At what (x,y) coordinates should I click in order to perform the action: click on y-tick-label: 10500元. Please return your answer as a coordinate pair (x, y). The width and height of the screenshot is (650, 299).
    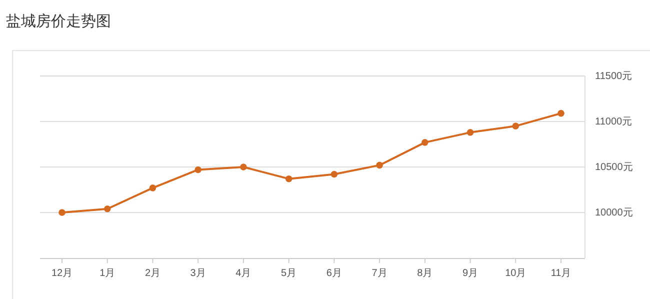
    Looking at the image, I should click on (614, 168).